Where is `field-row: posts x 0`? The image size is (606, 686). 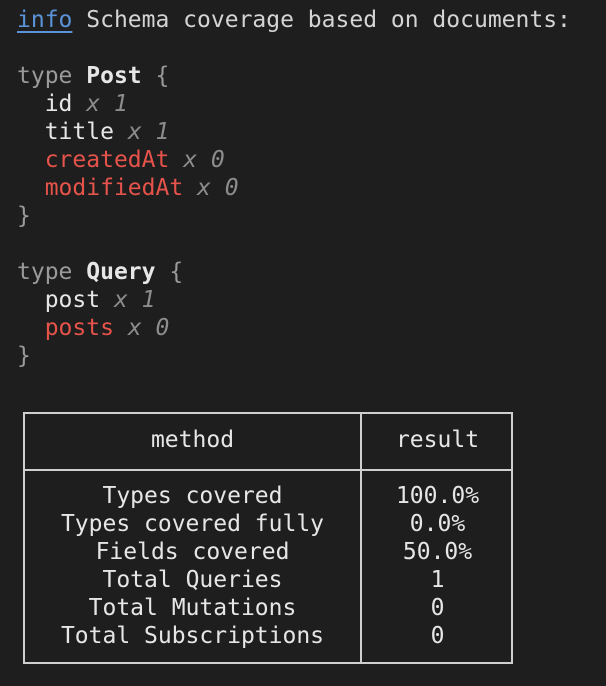
field-row: posts x 0 is located at coordinates (93, 328).